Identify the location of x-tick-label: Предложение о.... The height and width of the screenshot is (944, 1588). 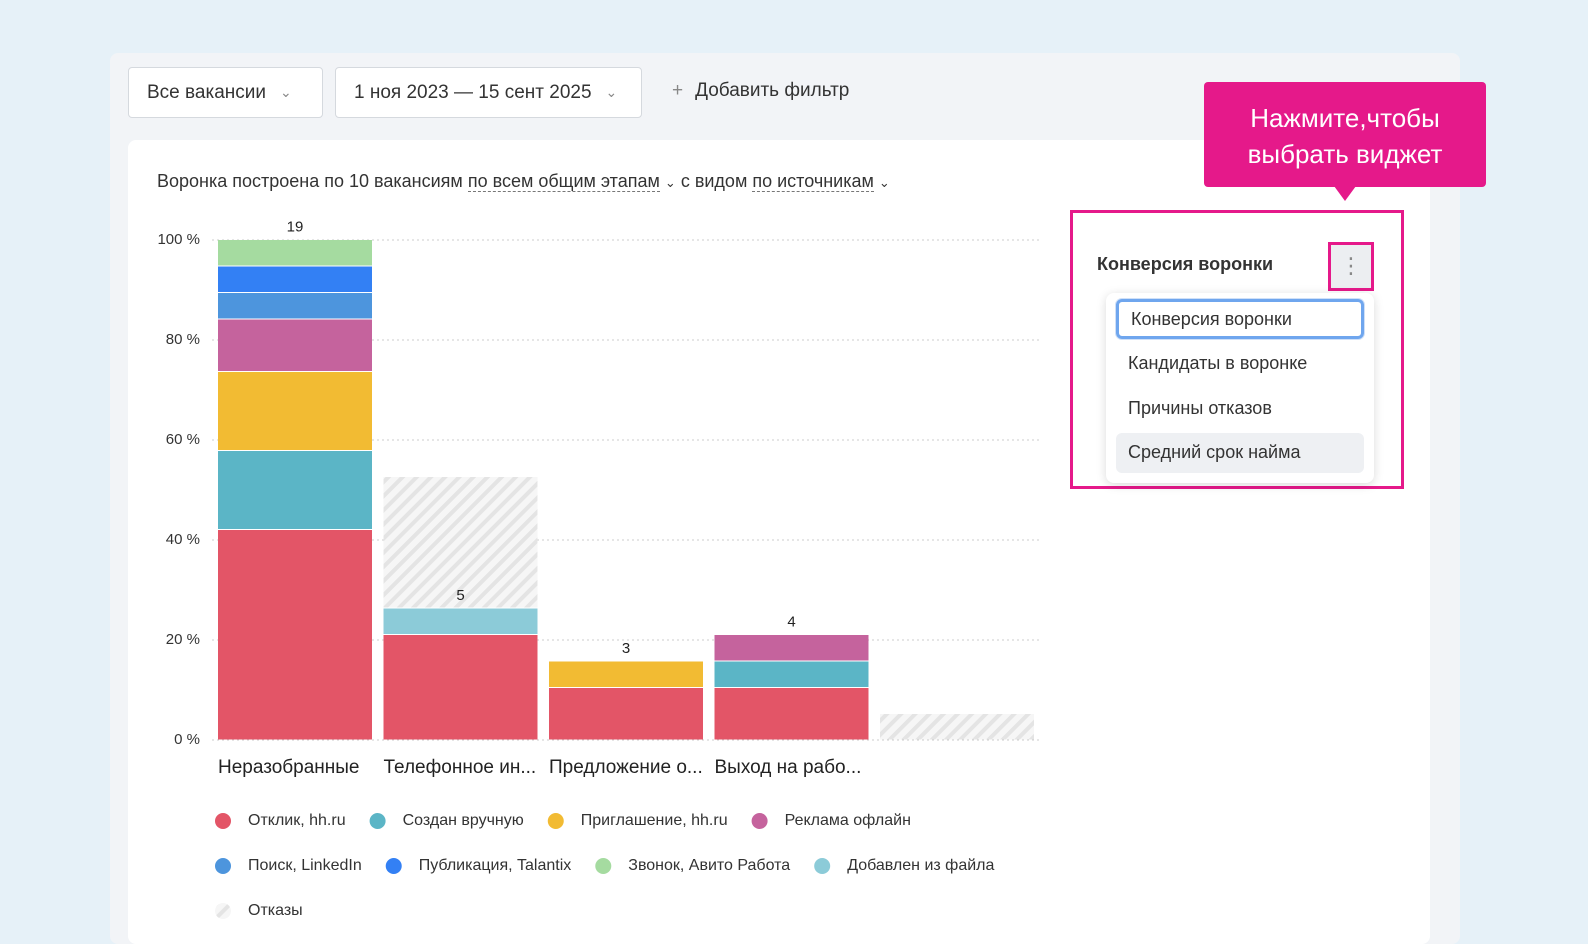
(626, 767).